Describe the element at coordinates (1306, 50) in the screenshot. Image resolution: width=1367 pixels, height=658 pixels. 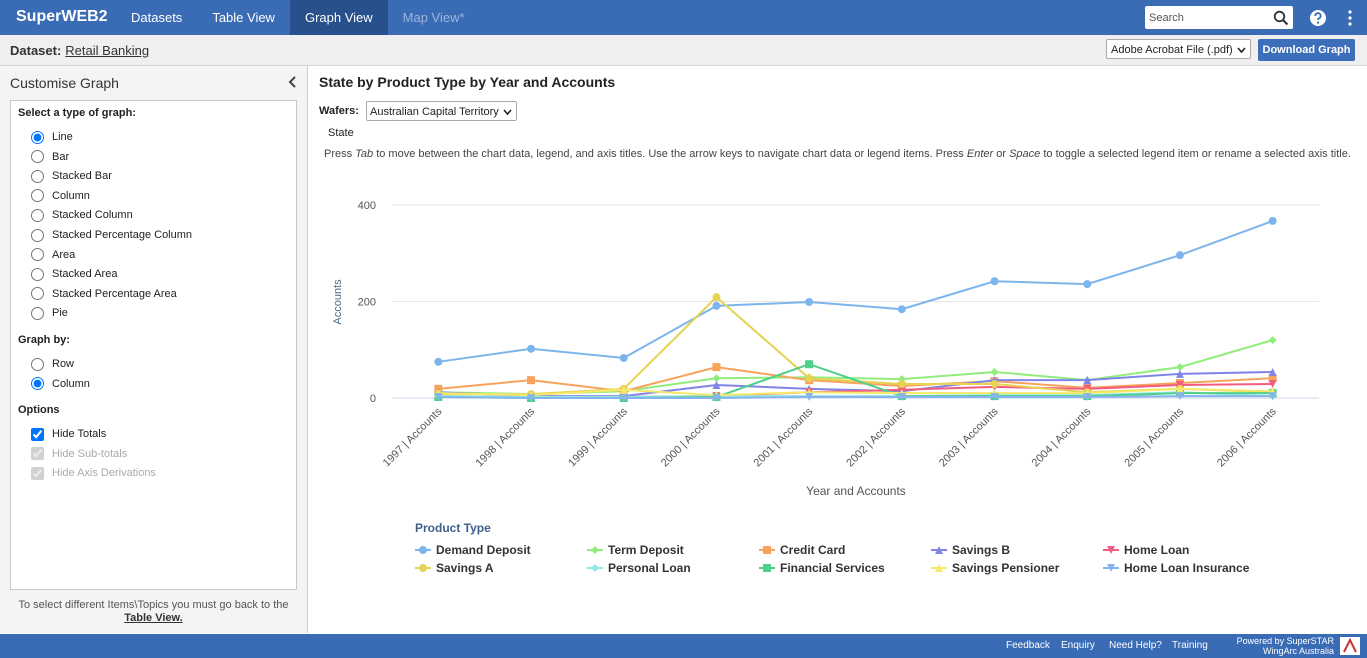
I see `download-button: Download Graph` at that location.